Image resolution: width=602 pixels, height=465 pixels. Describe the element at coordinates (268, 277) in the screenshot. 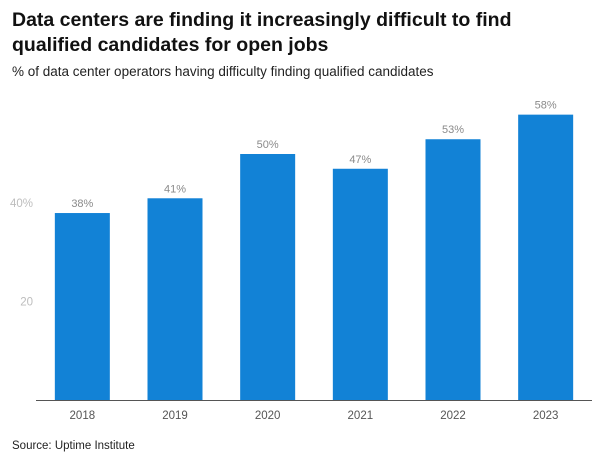

I see `bar-2020` at that location.